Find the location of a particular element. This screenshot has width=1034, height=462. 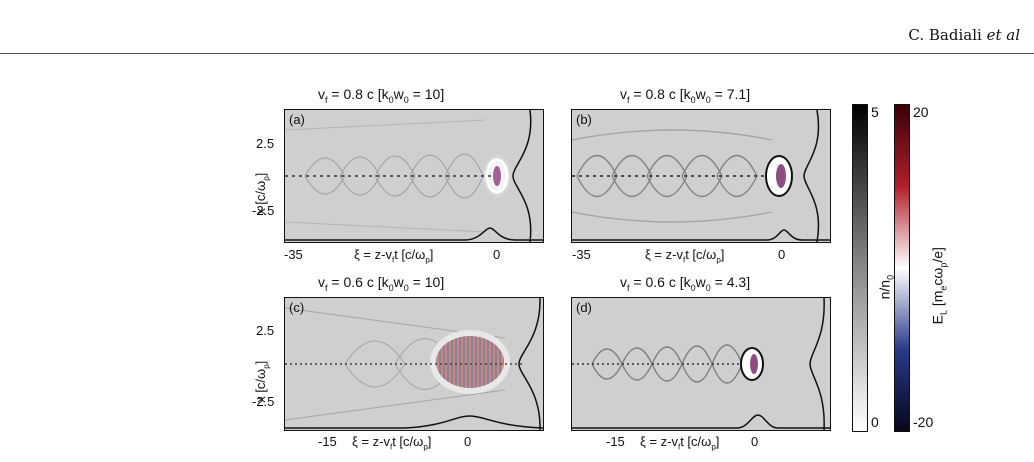

panel-a-field-map is located at coordinates (414, 176).